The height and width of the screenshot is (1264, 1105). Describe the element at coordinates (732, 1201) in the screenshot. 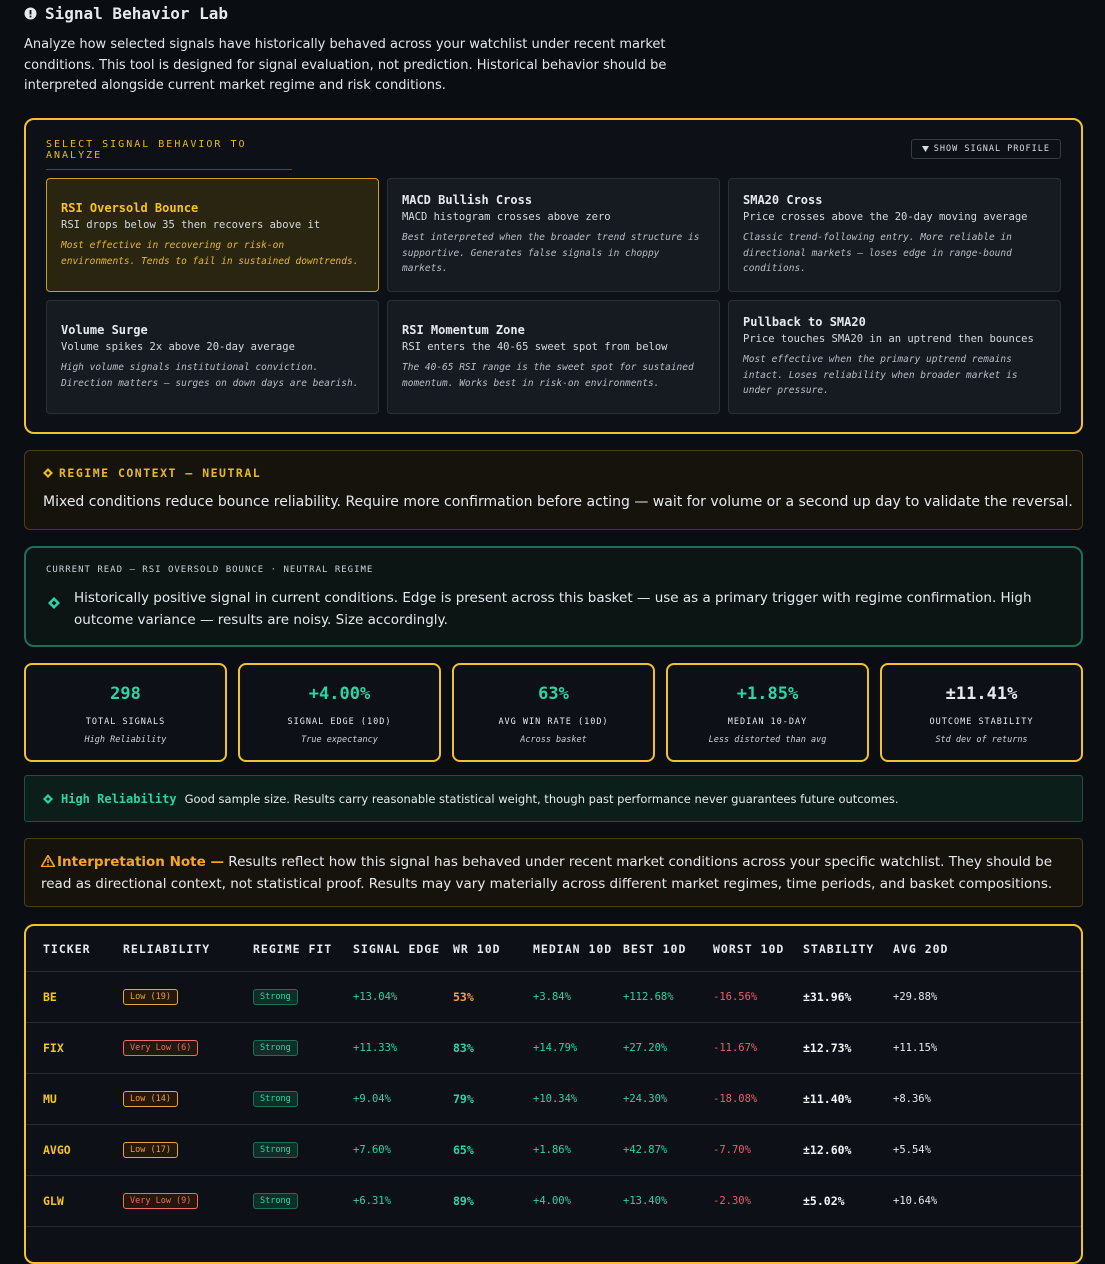

I see `cell-worst-10d: -2.30%` at that location.